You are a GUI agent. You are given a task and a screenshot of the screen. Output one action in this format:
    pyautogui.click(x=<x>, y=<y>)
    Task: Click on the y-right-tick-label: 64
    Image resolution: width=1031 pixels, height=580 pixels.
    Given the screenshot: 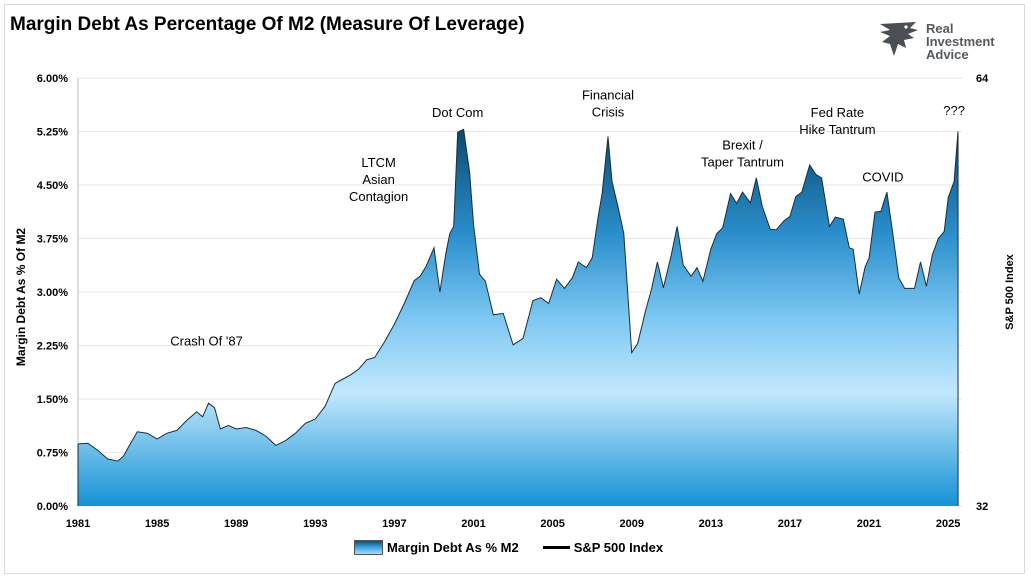 What is the action you would take?
    pyautogui.click(x=982, y=79)
    